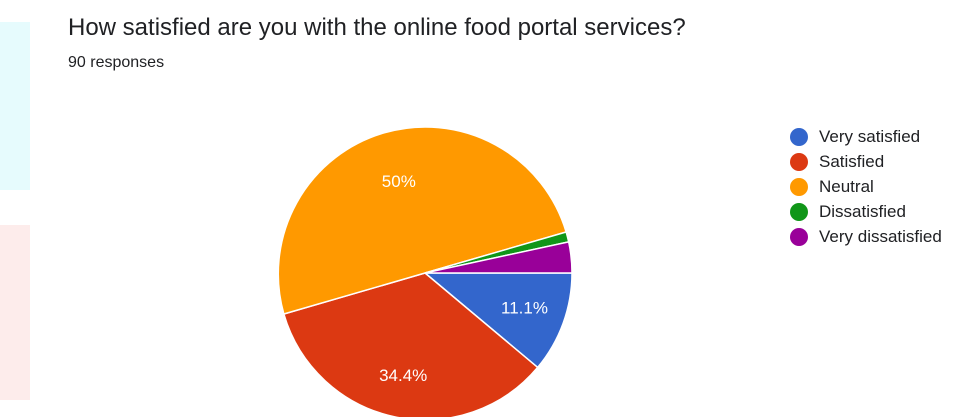  Describe the element at coordinates (15, 106) in the screenshot. I see `background-strip-cyan` at that location.